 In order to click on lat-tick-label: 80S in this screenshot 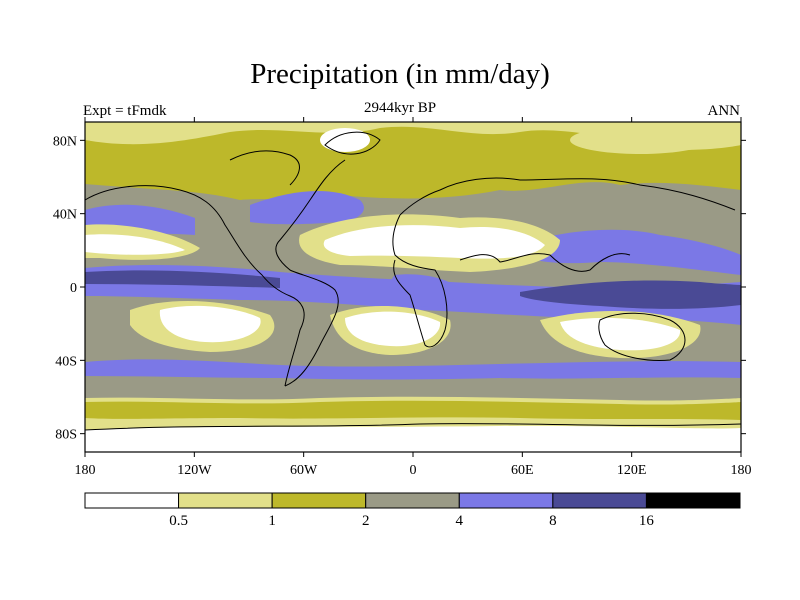, I will do `click(66, 435)`.